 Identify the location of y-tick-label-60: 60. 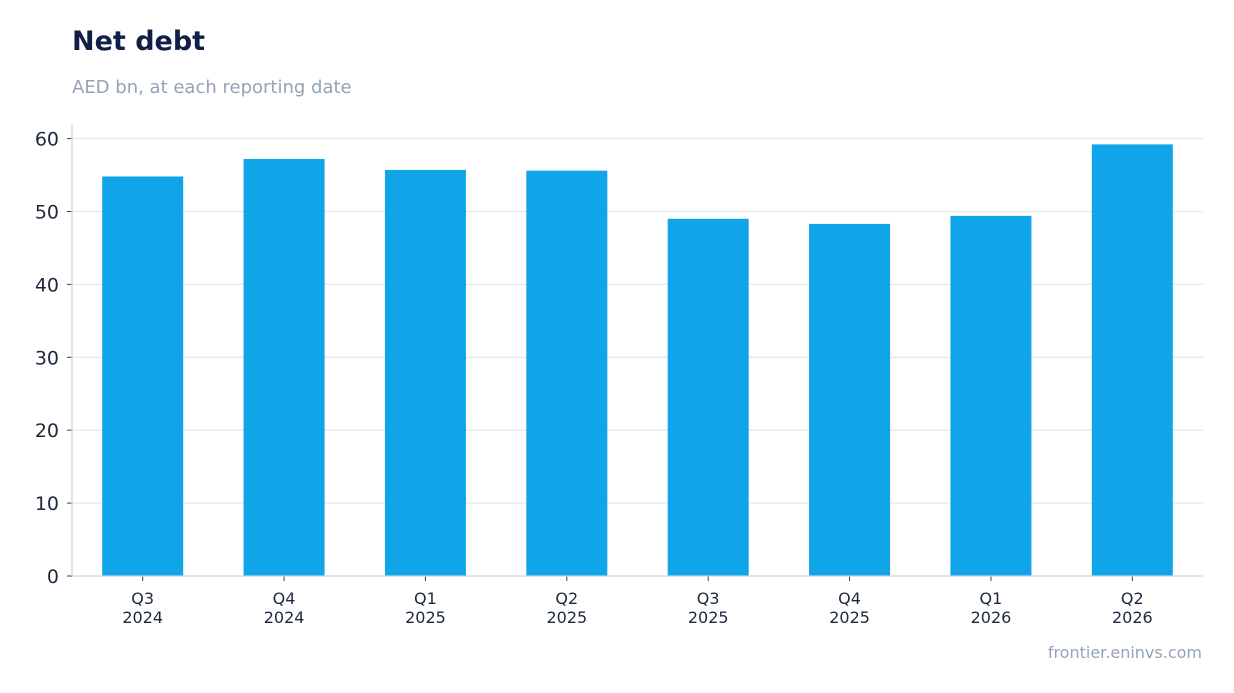
(47, 140).